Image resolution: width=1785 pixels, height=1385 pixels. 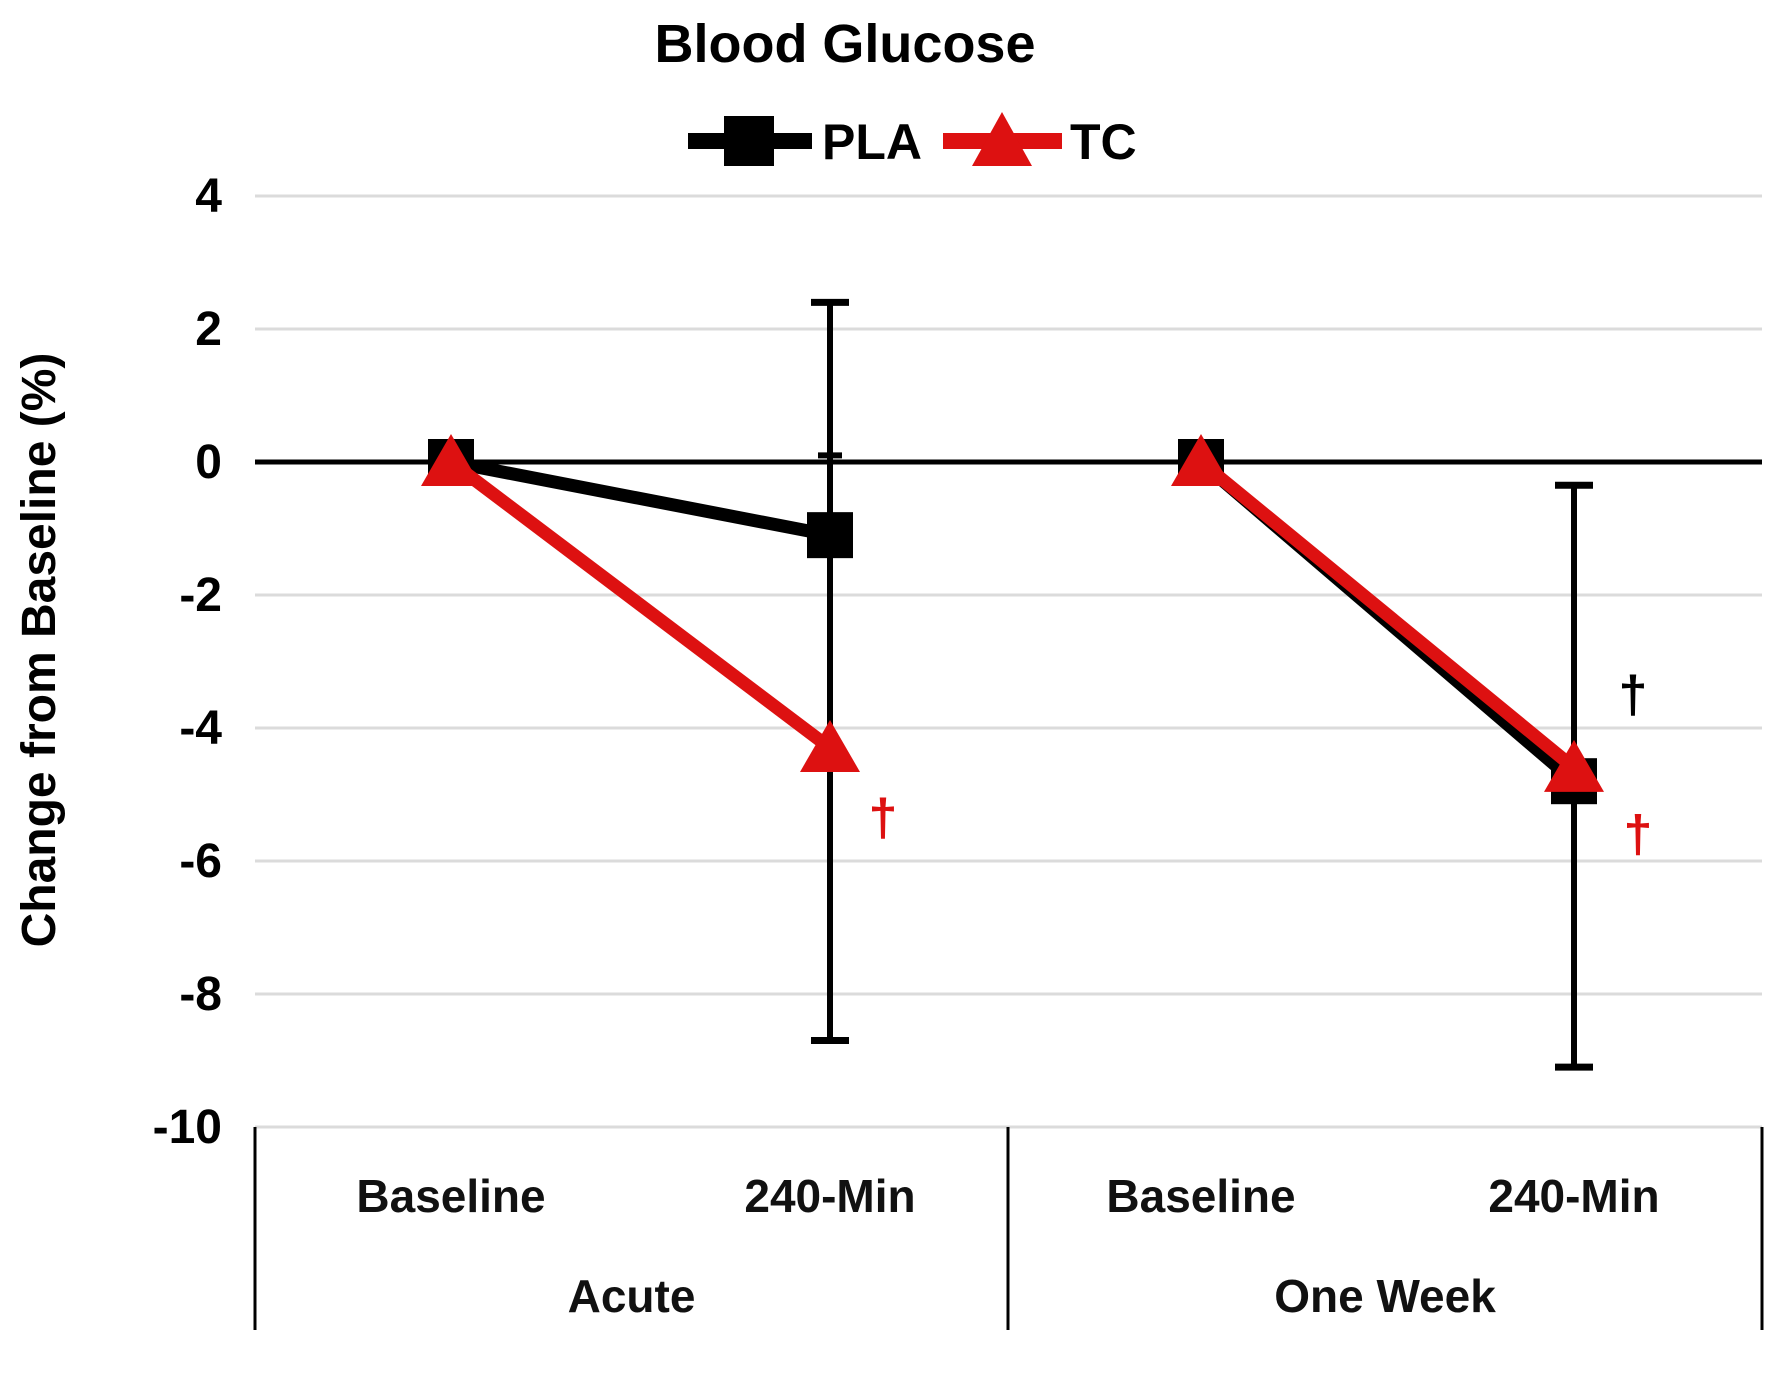 What do you see at coordinates (1002, 139) in the screenshot?
I see `tc-triangle-icon` at bounding box center [1002, 139].